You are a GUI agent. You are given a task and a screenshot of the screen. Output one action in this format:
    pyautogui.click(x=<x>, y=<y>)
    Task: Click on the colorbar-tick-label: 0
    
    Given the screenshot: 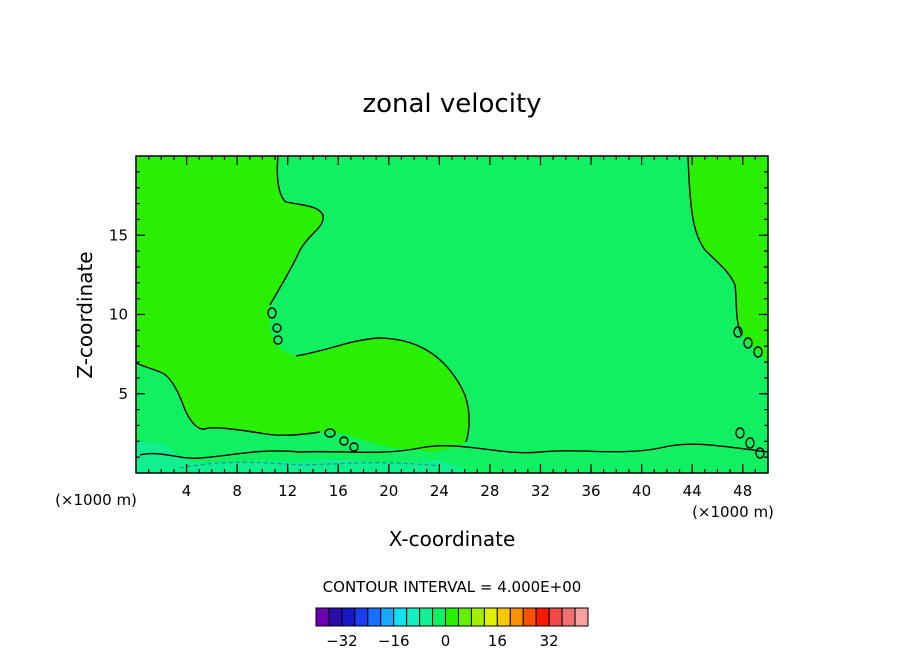 What is the action you would take?
    pyautogui.click(x=446, y=641)
    